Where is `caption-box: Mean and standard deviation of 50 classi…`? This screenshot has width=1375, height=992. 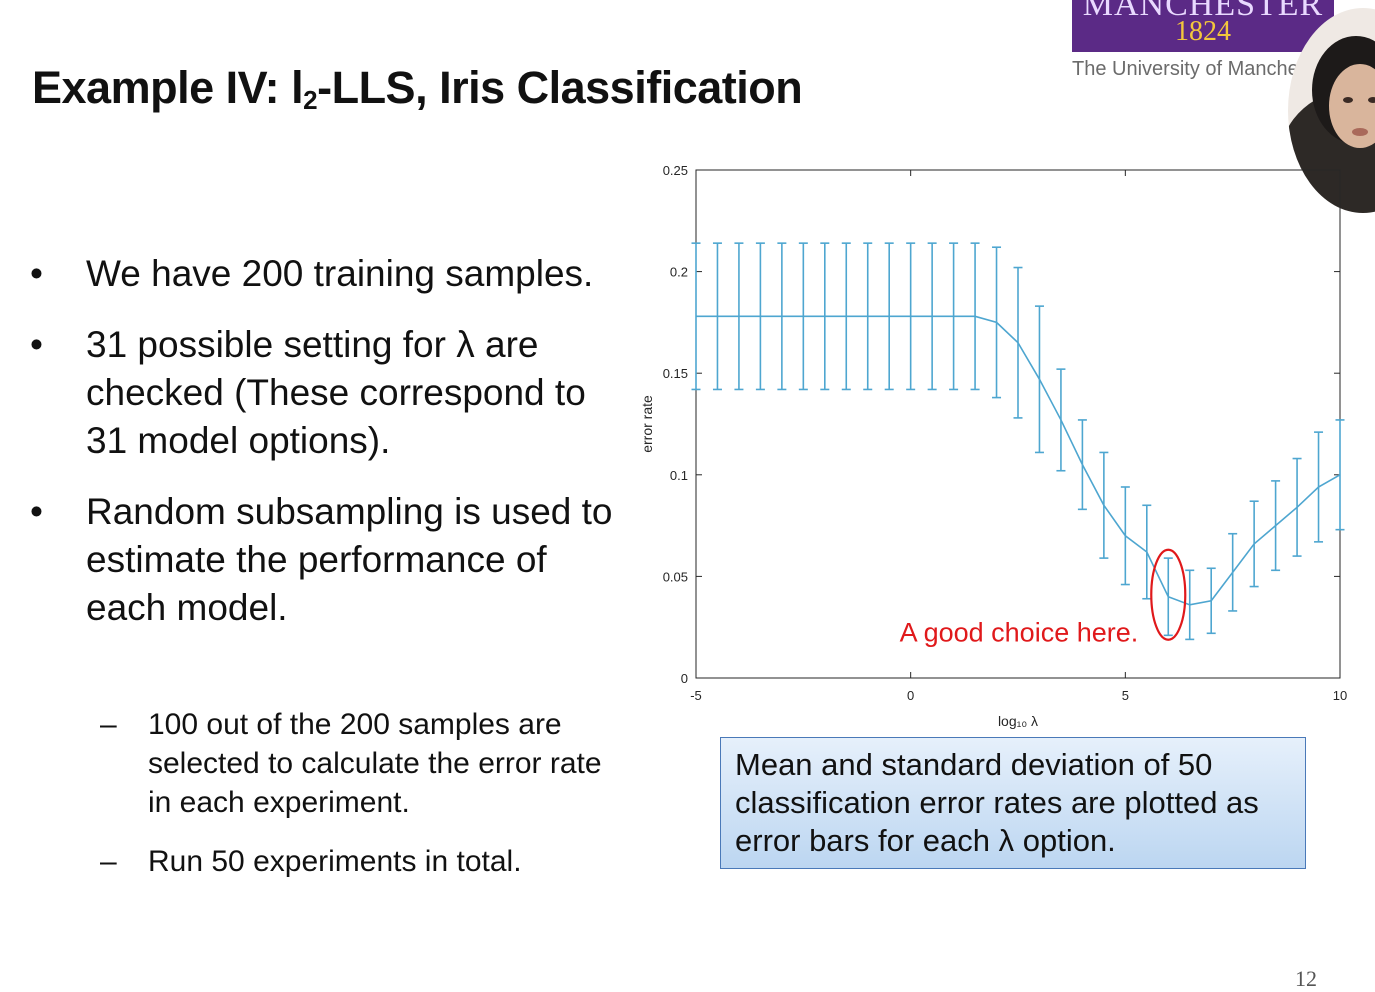
caption-box: Mean and standard deviation of 50 classi… is located at coordinates (1013, 803).